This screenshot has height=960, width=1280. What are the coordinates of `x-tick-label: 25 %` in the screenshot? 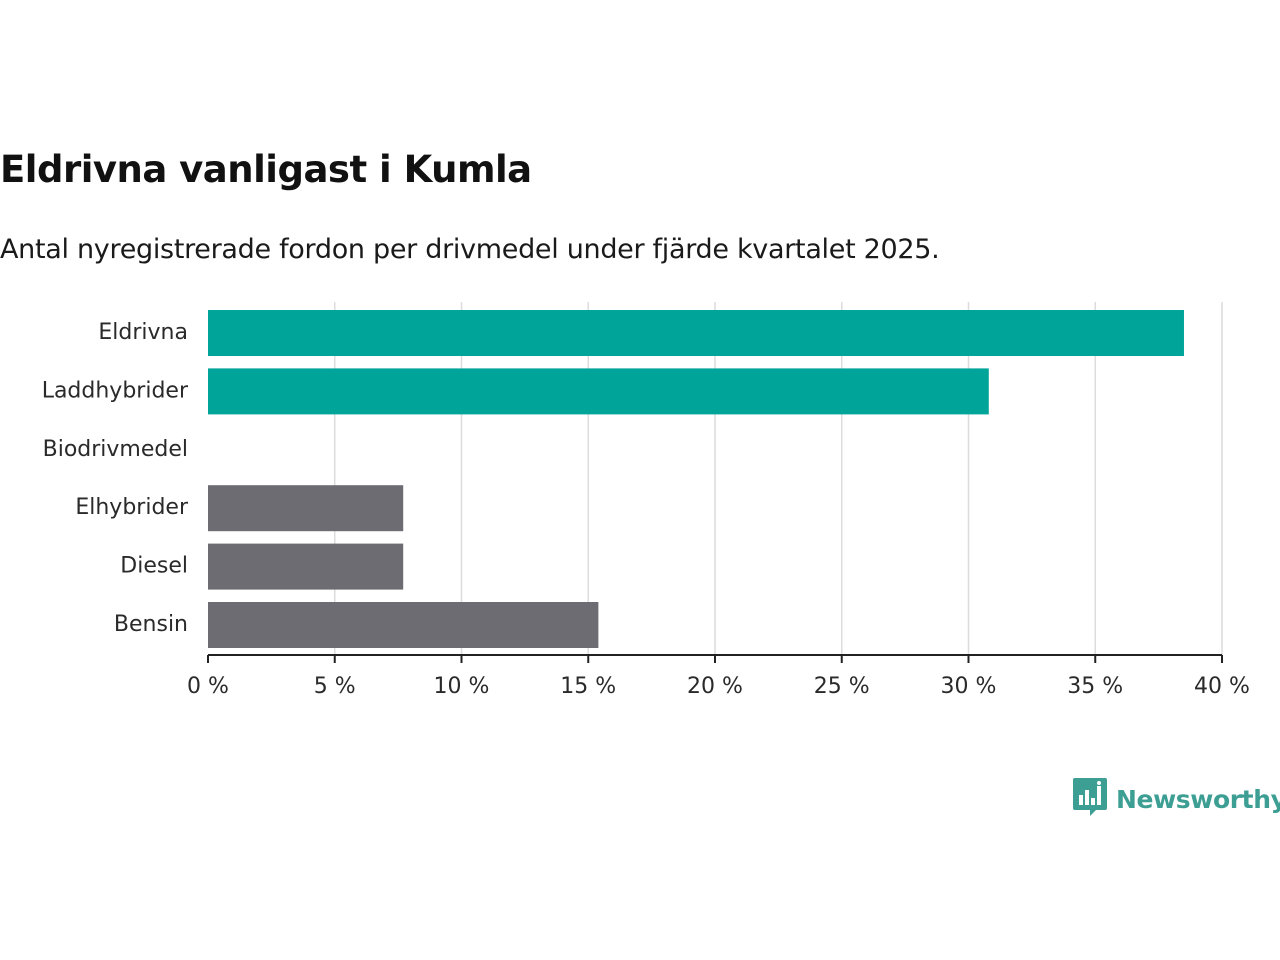 It's located at (842, 686).